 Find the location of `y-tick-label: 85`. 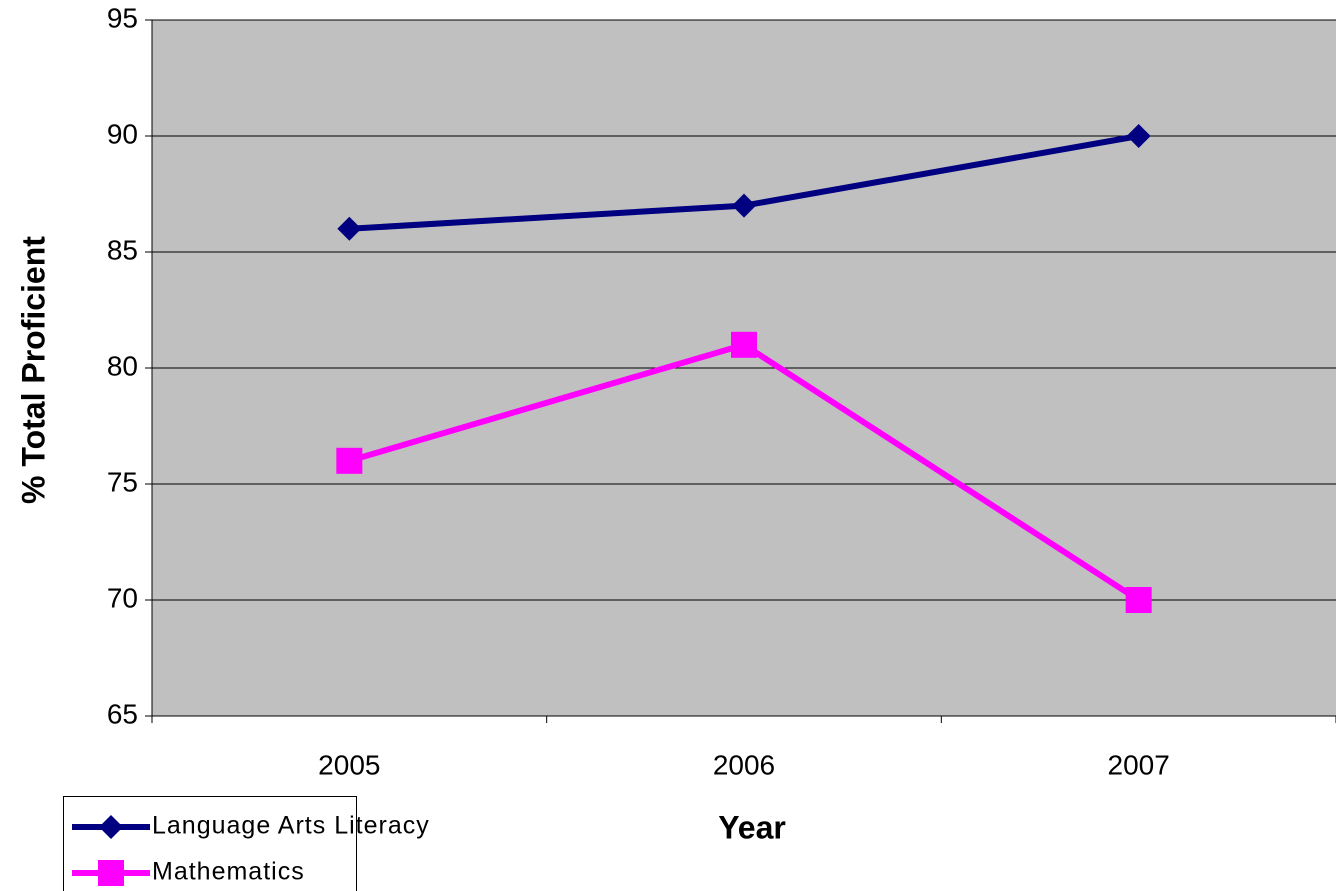

y-tick-label: 85 is located at coordinates (122, 249).